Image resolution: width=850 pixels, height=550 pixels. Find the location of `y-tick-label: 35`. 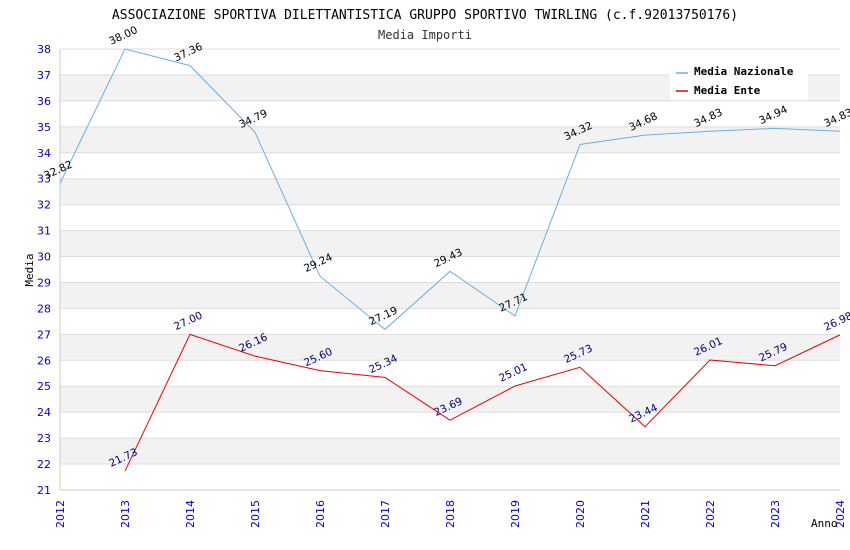

y-tick-label: 35 is located at coordinates (44, 127).